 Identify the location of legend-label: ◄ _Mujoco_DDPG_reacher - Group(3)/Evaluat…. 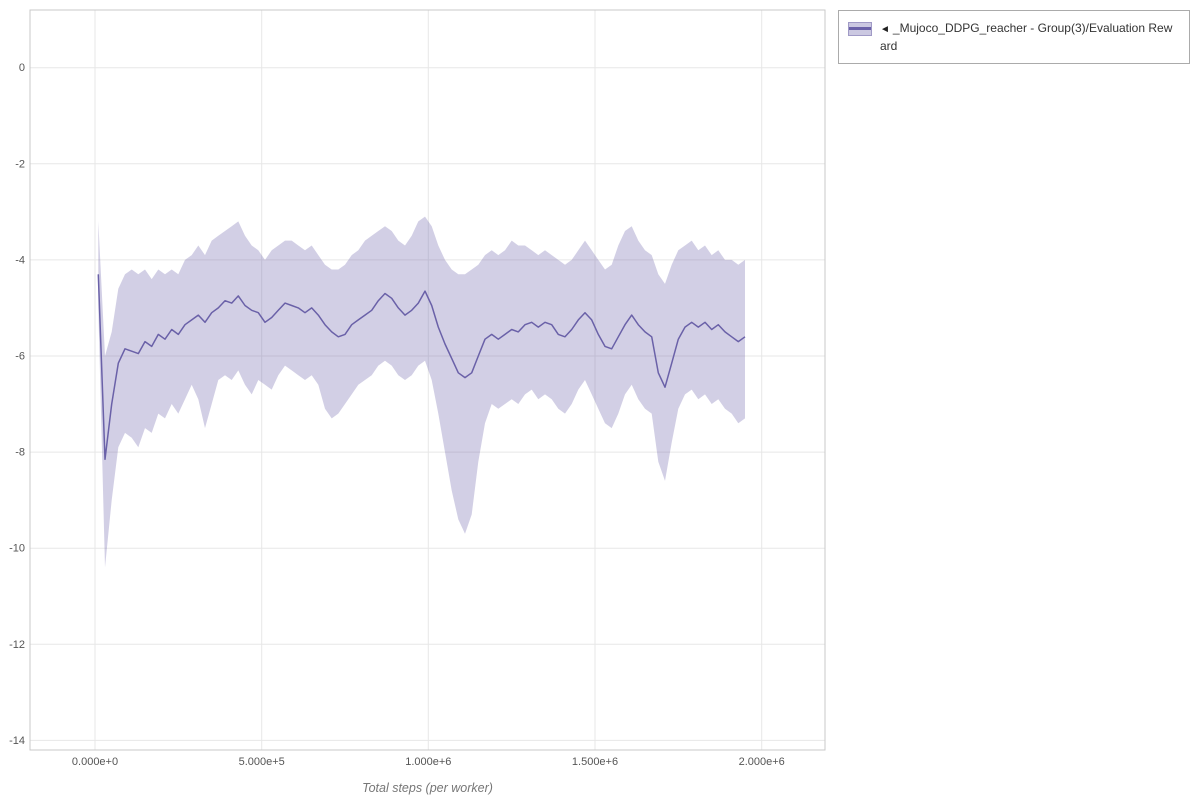
(1029, 37).